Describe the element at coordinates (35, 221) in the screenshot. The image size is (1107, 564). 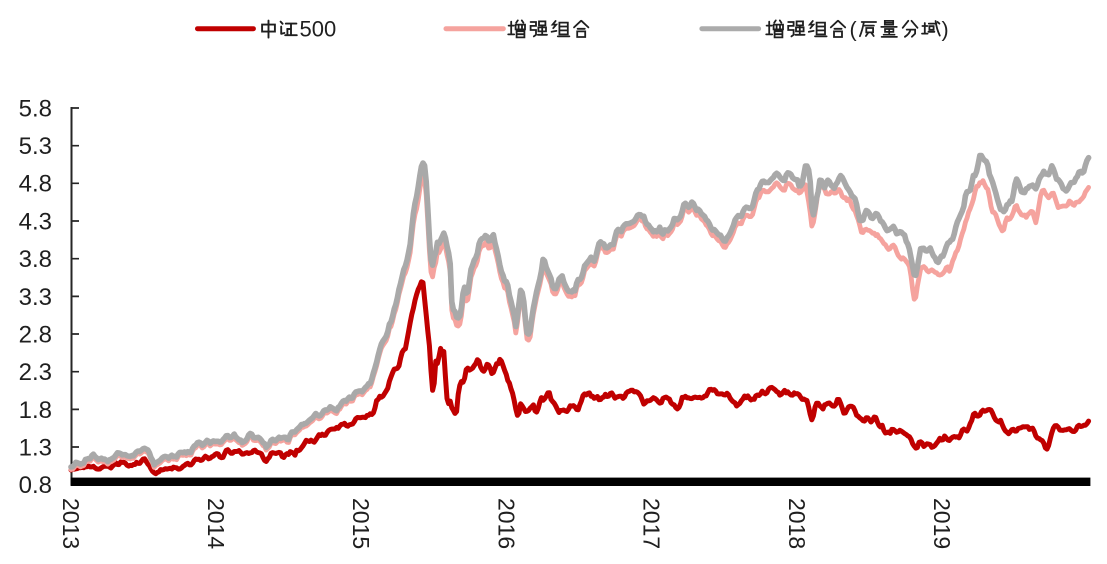
I see `svg-text: 4.3` at that location.